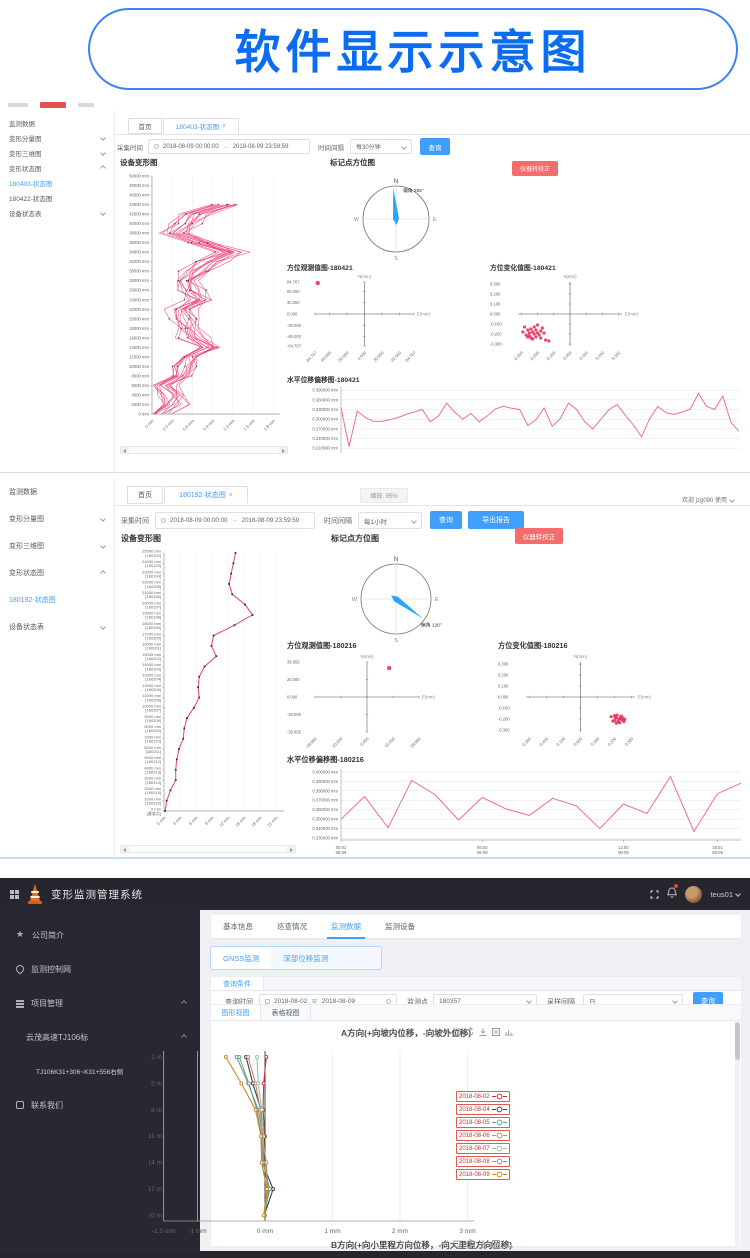 This screenshot has width=750, height=1258. Describe the element at coordinates (483, 1109) in the screenshot. I see `legend-item: 2018-08-04` at that location.